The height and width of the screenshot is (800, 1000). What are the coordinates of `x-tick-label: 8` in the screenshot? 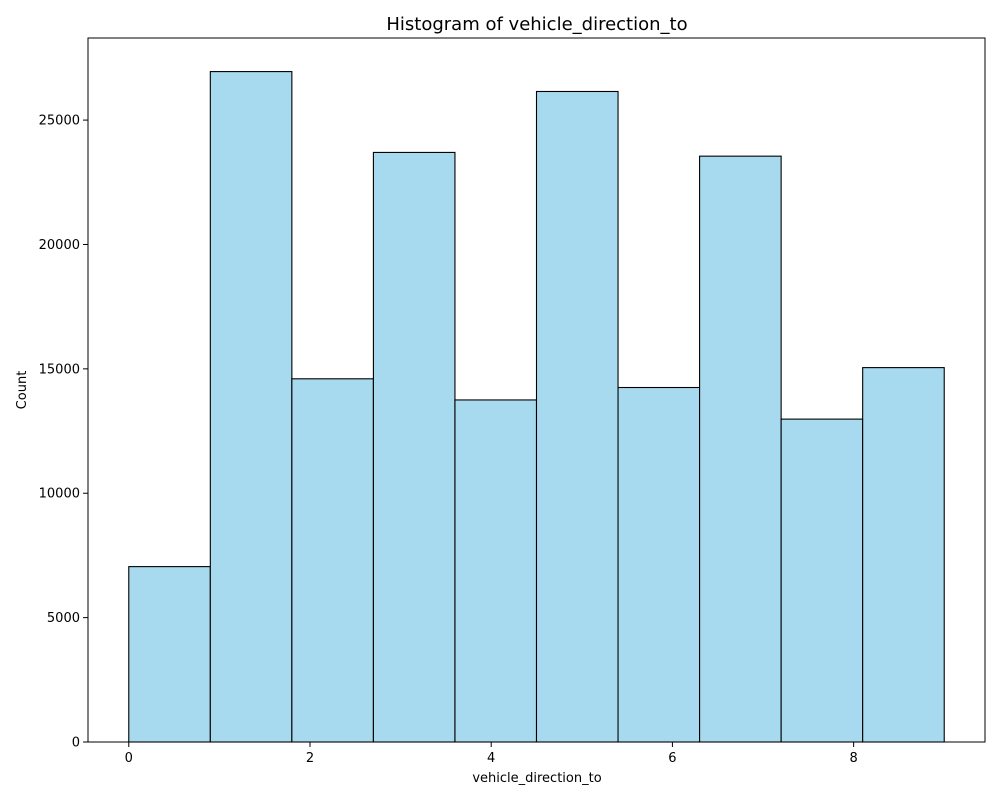 It's located at (853, 758).